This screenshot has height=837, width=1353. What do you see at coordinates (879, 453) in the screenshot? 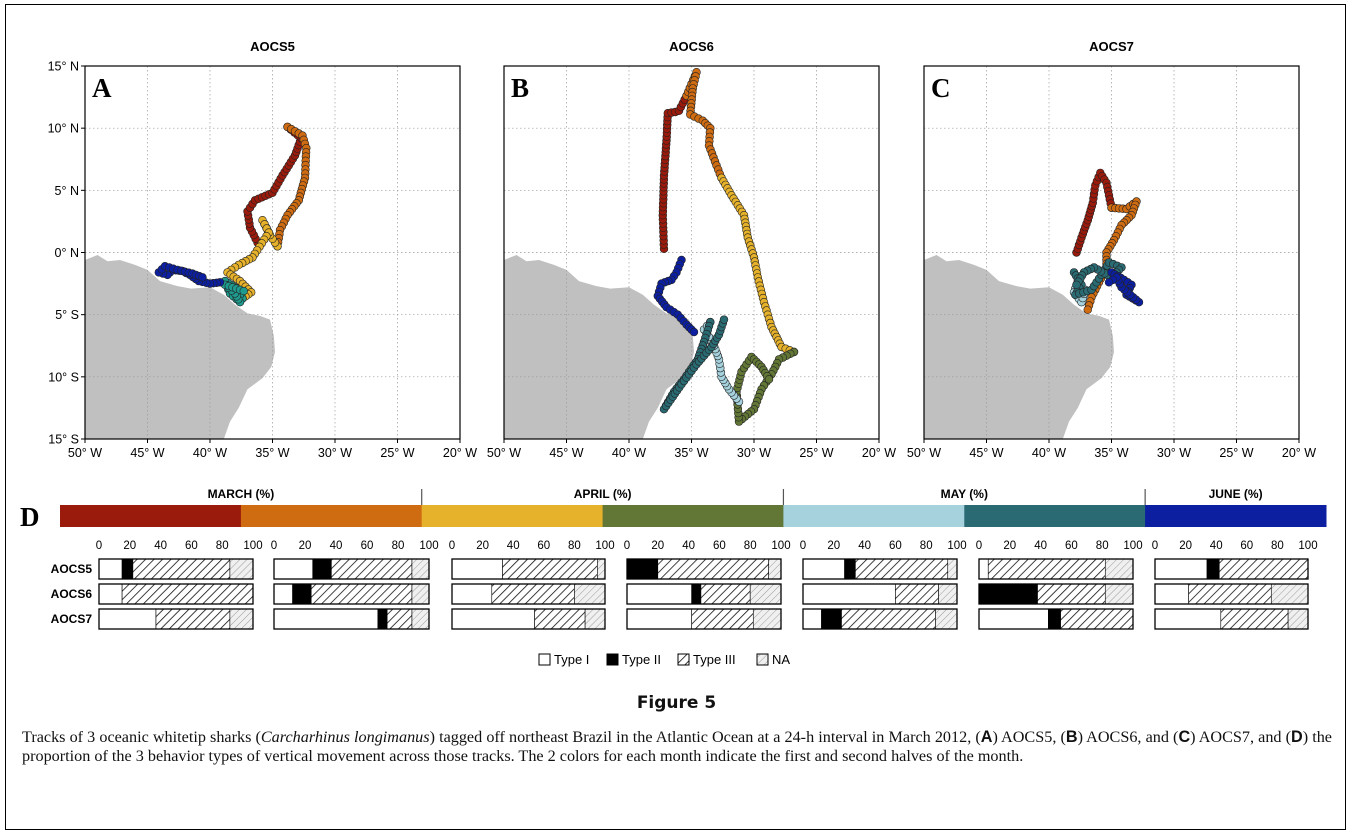
I see `lon-tick-label: 20° W` at bounding box center [879, 453].